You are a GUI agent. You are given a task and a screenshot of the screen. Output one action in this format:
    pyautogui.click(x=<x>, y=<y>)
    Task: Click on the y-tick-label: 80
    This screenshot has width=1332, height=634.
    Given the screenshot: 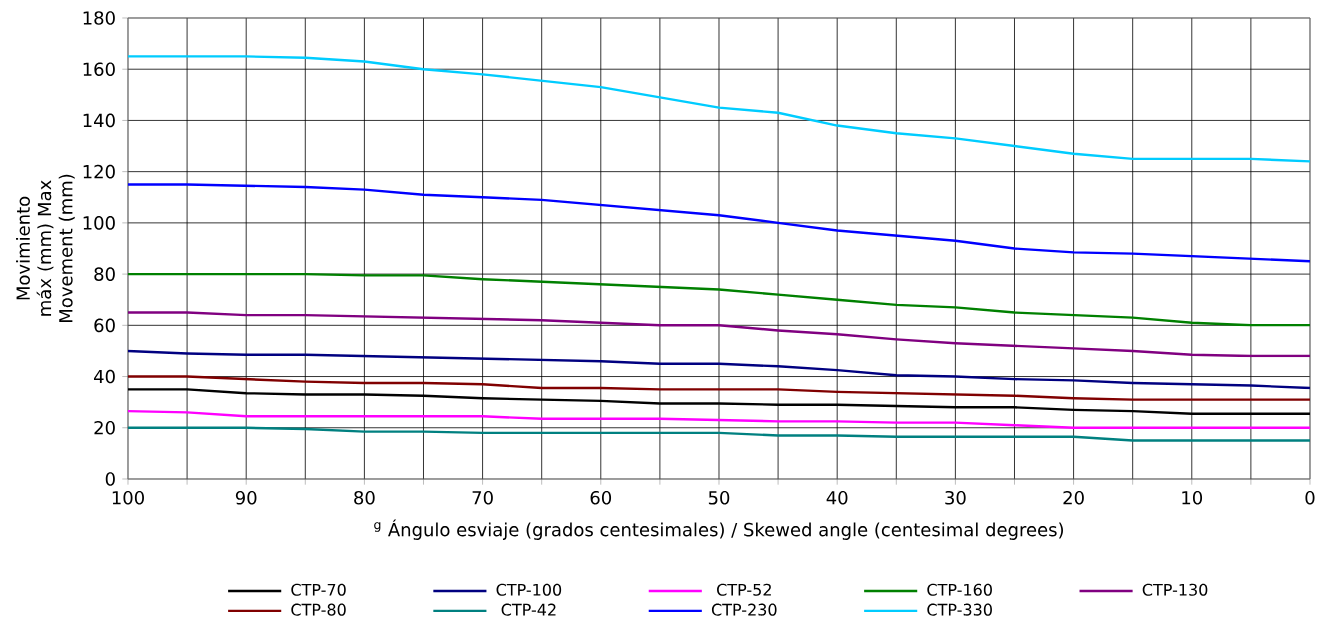 What is the action you would take?
    pyautogui.click(x=104, y=274)
    